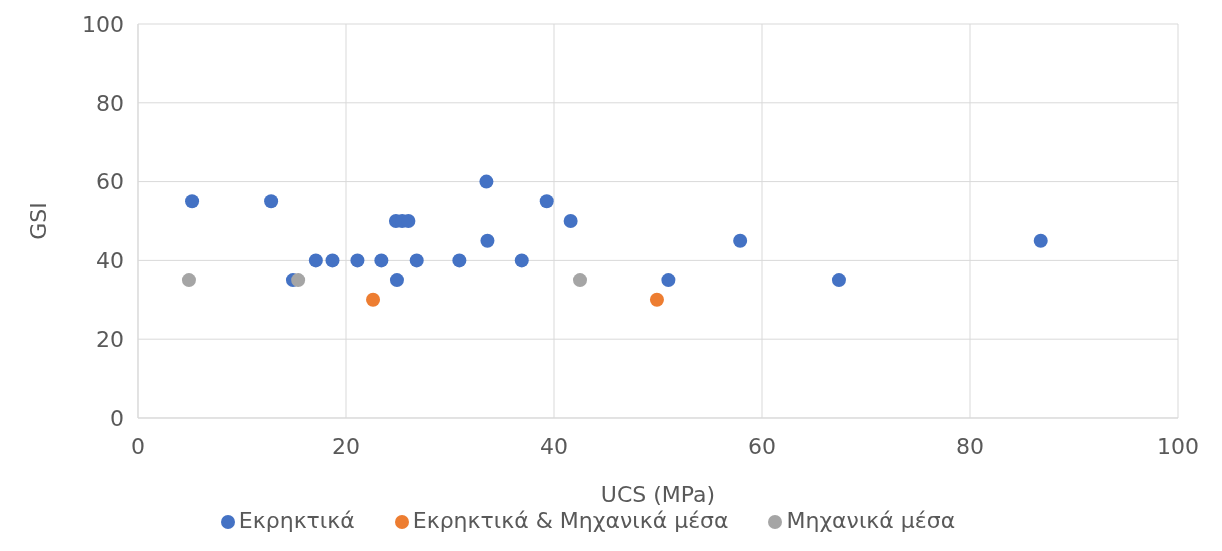  I want to click on y-tick-label: 60, so click(110, 182).